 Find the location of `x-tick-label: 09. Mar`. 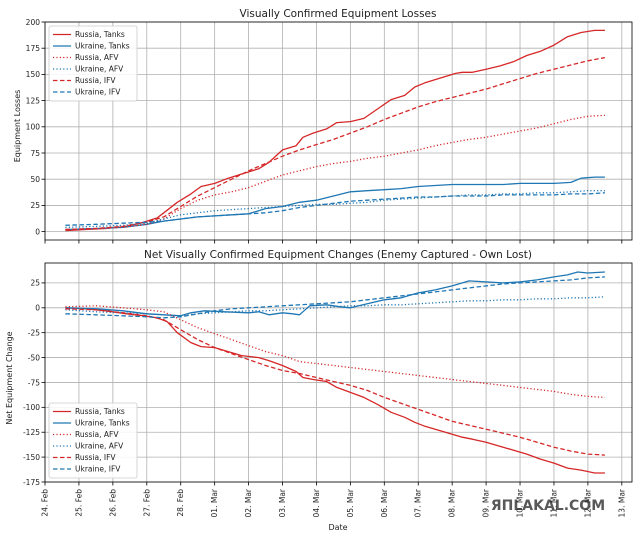

x-tick-label: 09. Mar is located at coordinates (486, 502).